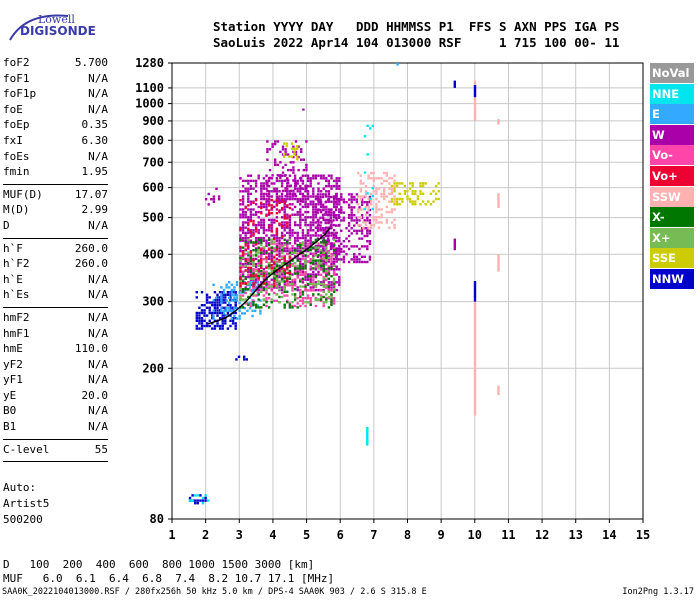 The width and height of the screenshot is (700, 600). I want to click on param-row: hmF1 N/A, so click(55, 335).